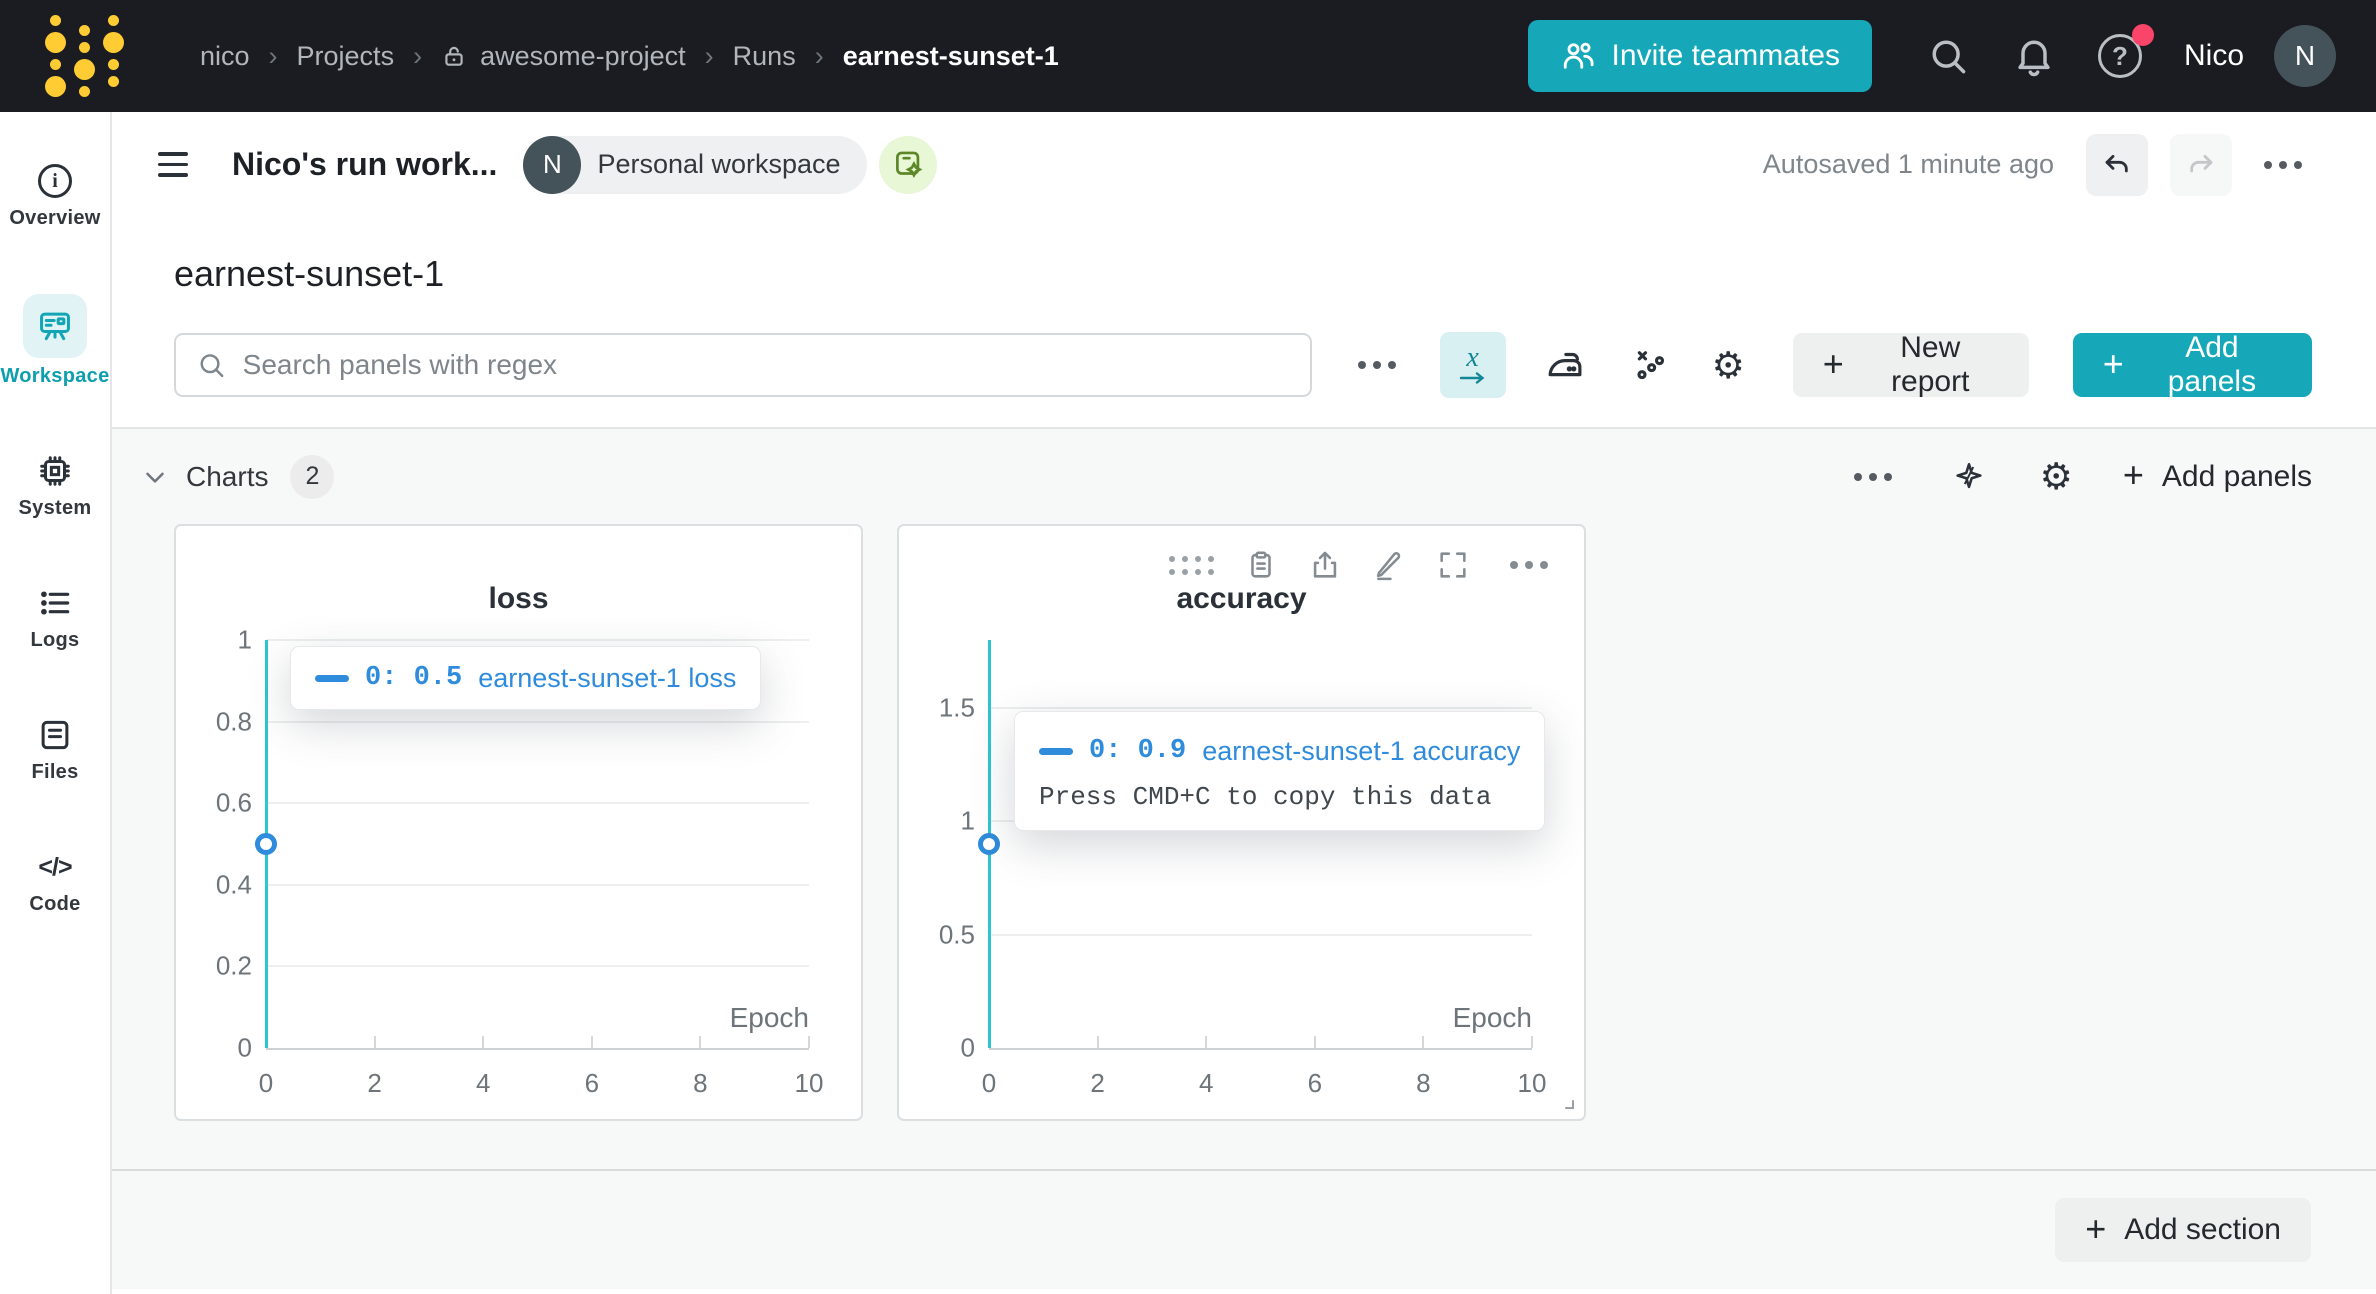 This screenshot has height=1294, width=2376. What do you see at coordinates (2283, 165) in the screenshot?
I see `workspace-overflow-menu-icon` at bounding box center [2283, 165].